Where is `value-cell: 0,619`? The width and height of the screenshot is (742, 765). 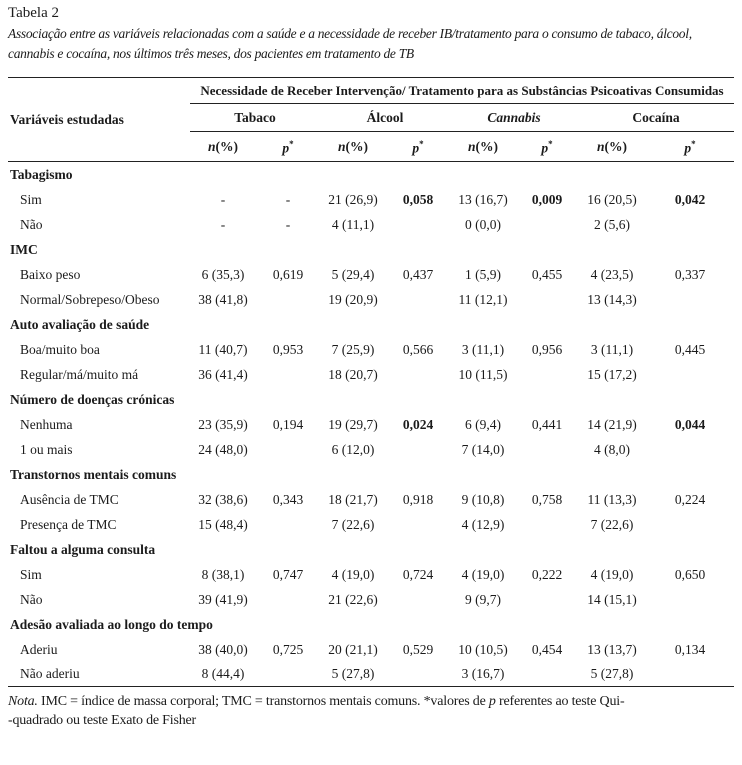 value-cell: 0,619 is located at coordinates (288, 274).